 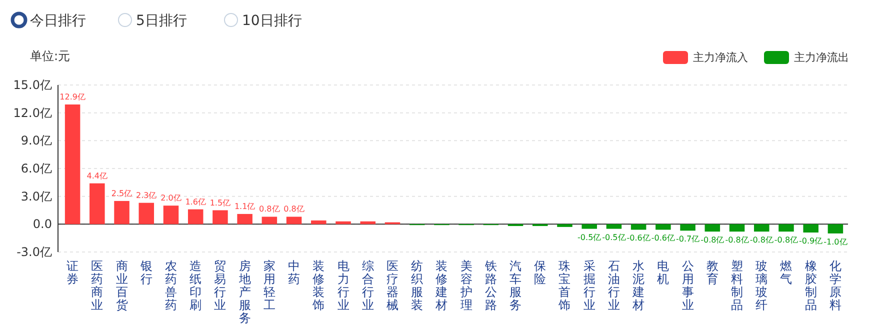 I want to click on x-tick-label: 燃气, so click(x=786, y=272).